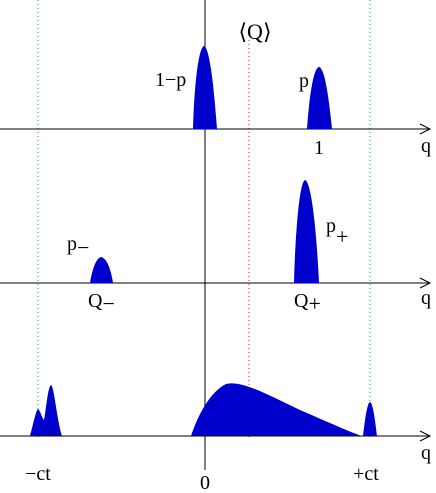  What do you see at coordinates (38, 474) in the screenshot?
I see `label-minus-ct: −ct` at bounding box center [38, 474].